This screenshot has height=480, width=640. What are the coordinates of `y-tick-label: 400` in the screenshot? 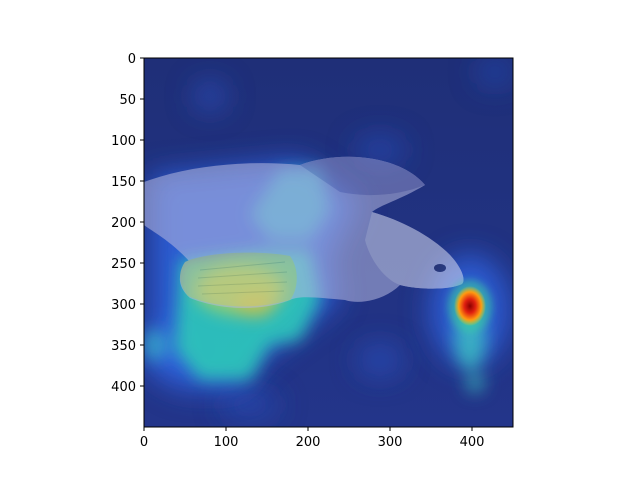 It's located at (123, 387).